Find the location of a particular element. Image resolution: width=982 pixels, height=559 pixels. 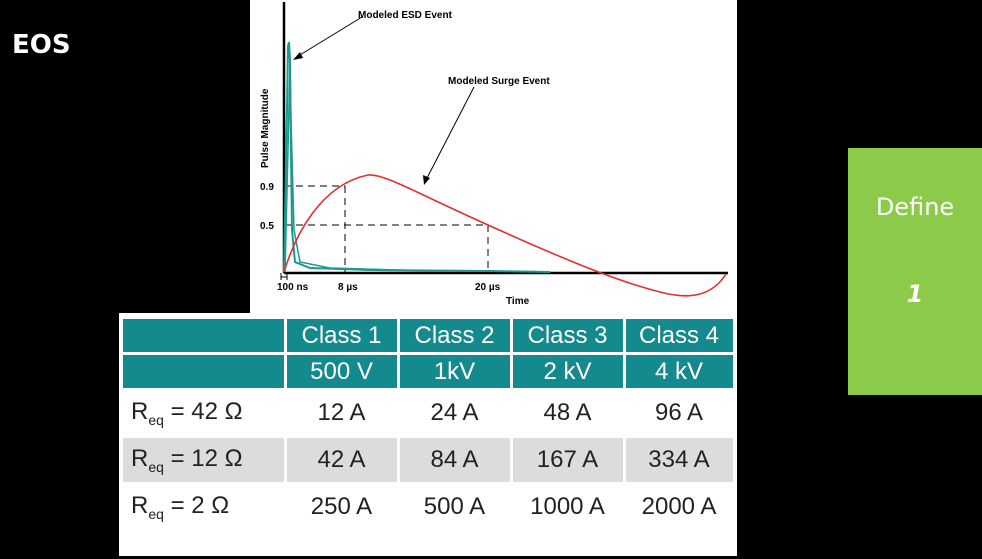

table-cell: 24 A is located at coordinates (455, 413).